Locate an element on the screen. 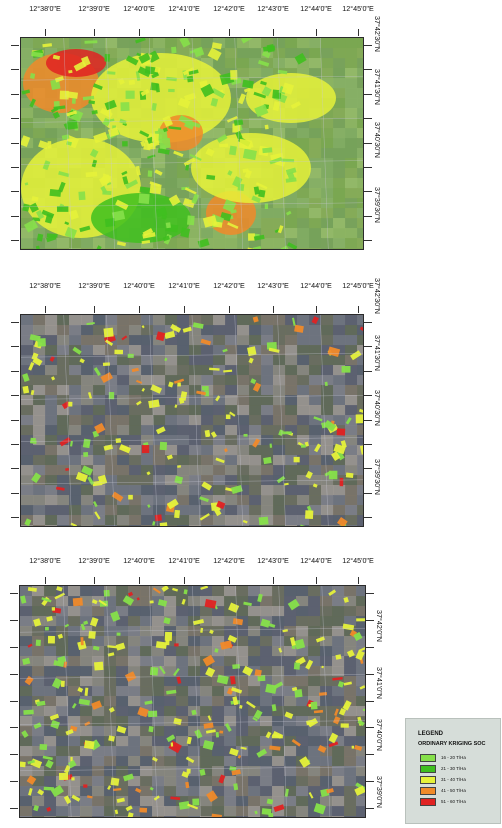 This screenshot has height=828, width=502. frame-tick is located at coordinates (15, 94).